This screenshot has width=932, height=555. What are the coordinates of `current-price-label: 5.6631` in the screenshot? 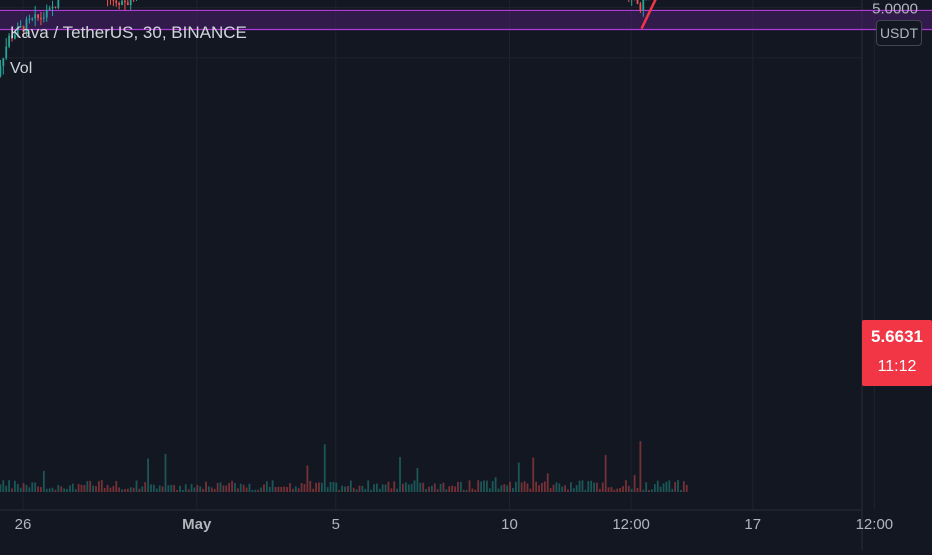 It's located at (897, 336).